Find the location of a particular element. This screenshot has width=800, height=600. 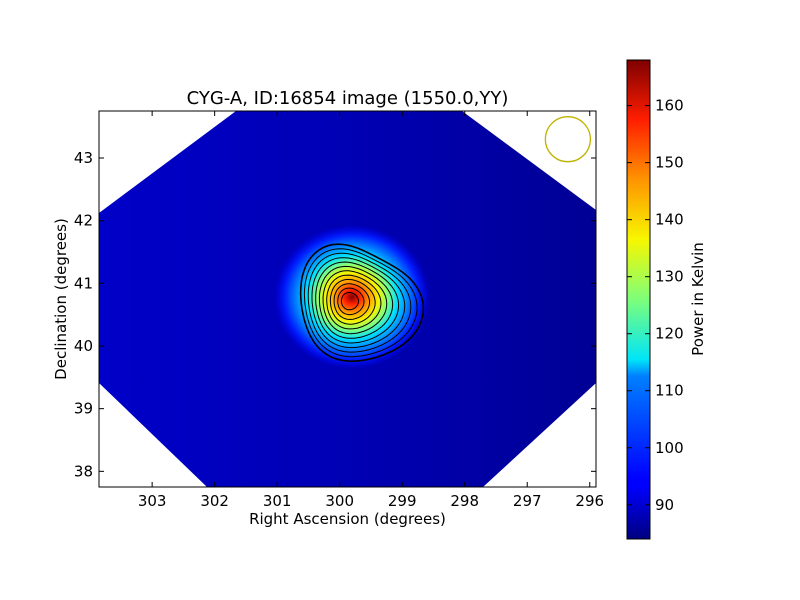

chart-title: CYG-A, ID:16854 image (1550.0,YY) is located at coordinates (348, 98).